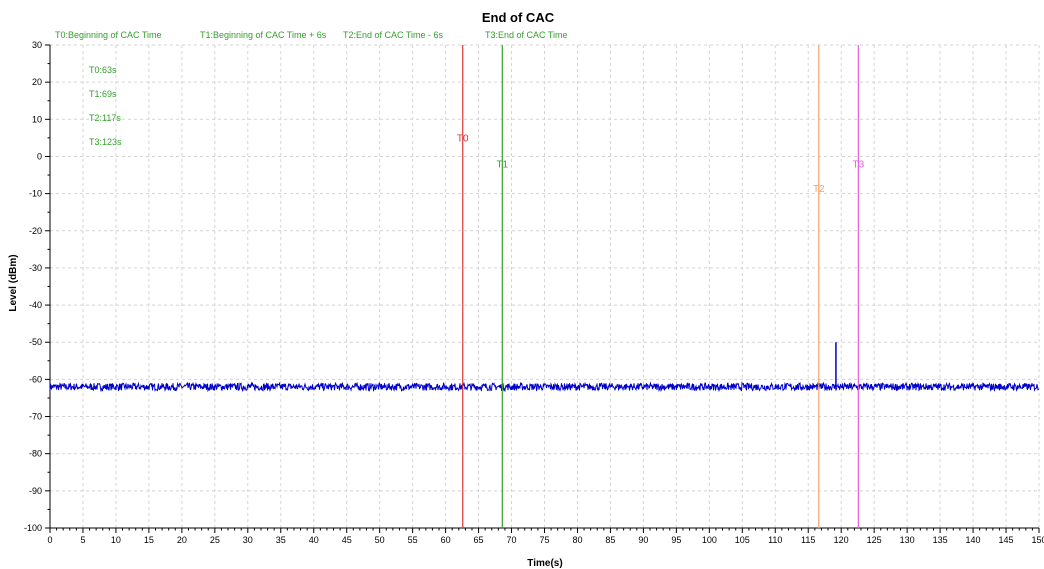 This screenshot has width=1044, height=569. Describe the element at coordinates (1006, 540) in the screenshot. I see `x-tick-label: 145` at that location.